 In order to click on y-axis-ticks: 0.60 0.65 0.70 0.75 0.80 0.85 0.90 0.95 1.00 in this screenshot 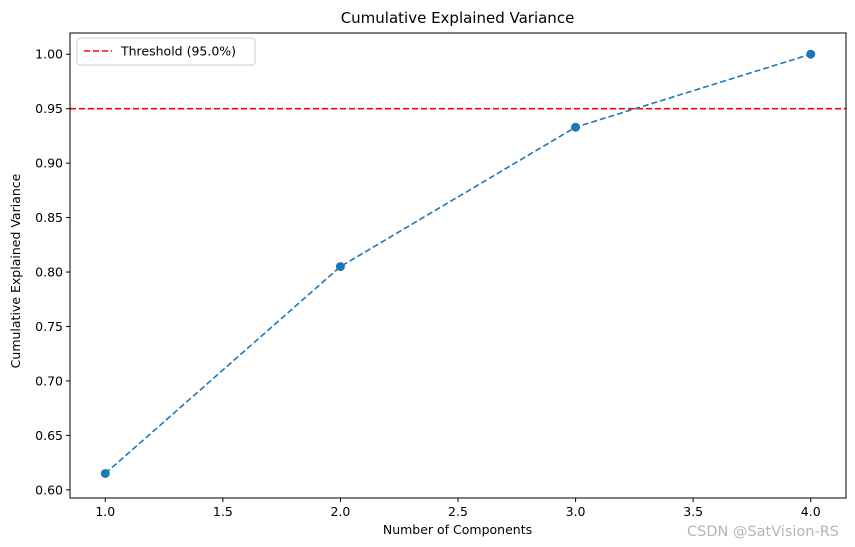, I will do `click(52, 272)`.